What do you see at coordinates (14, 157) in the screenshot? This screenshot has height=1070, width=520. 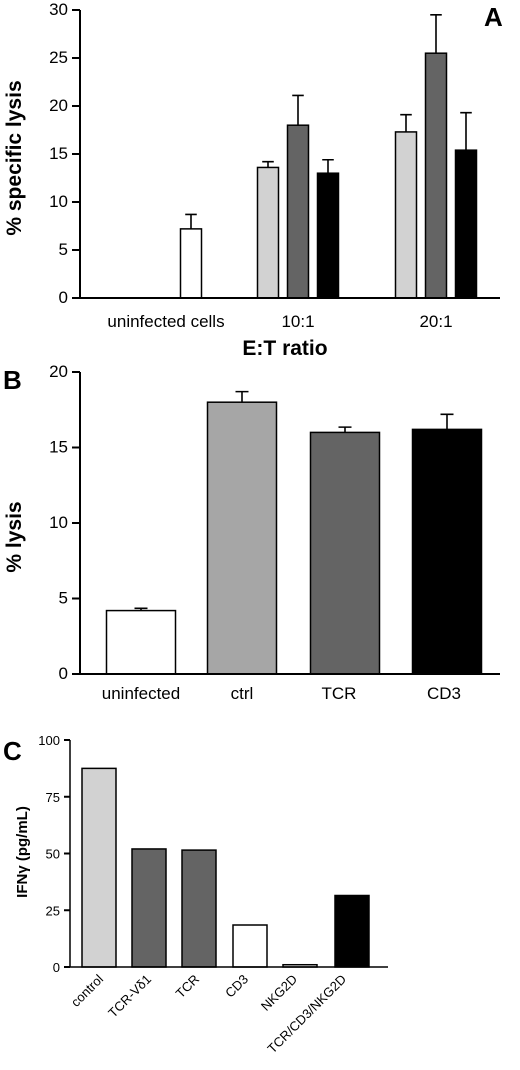 I see `panel-a-y-title: % specific lysis` at bounding box center [14, 157].